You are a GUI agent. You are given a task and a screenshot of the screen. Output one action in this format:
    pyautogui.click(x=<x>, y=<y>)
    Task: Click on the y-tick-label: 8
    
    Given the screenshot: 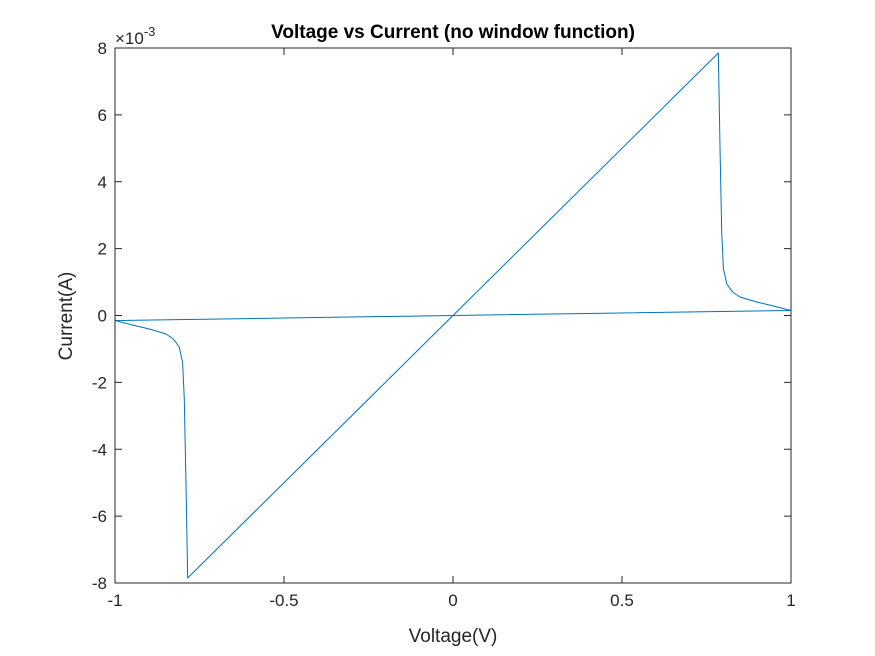 What is the action you would take?
    pyautogui.click(x=102, y=48)
    